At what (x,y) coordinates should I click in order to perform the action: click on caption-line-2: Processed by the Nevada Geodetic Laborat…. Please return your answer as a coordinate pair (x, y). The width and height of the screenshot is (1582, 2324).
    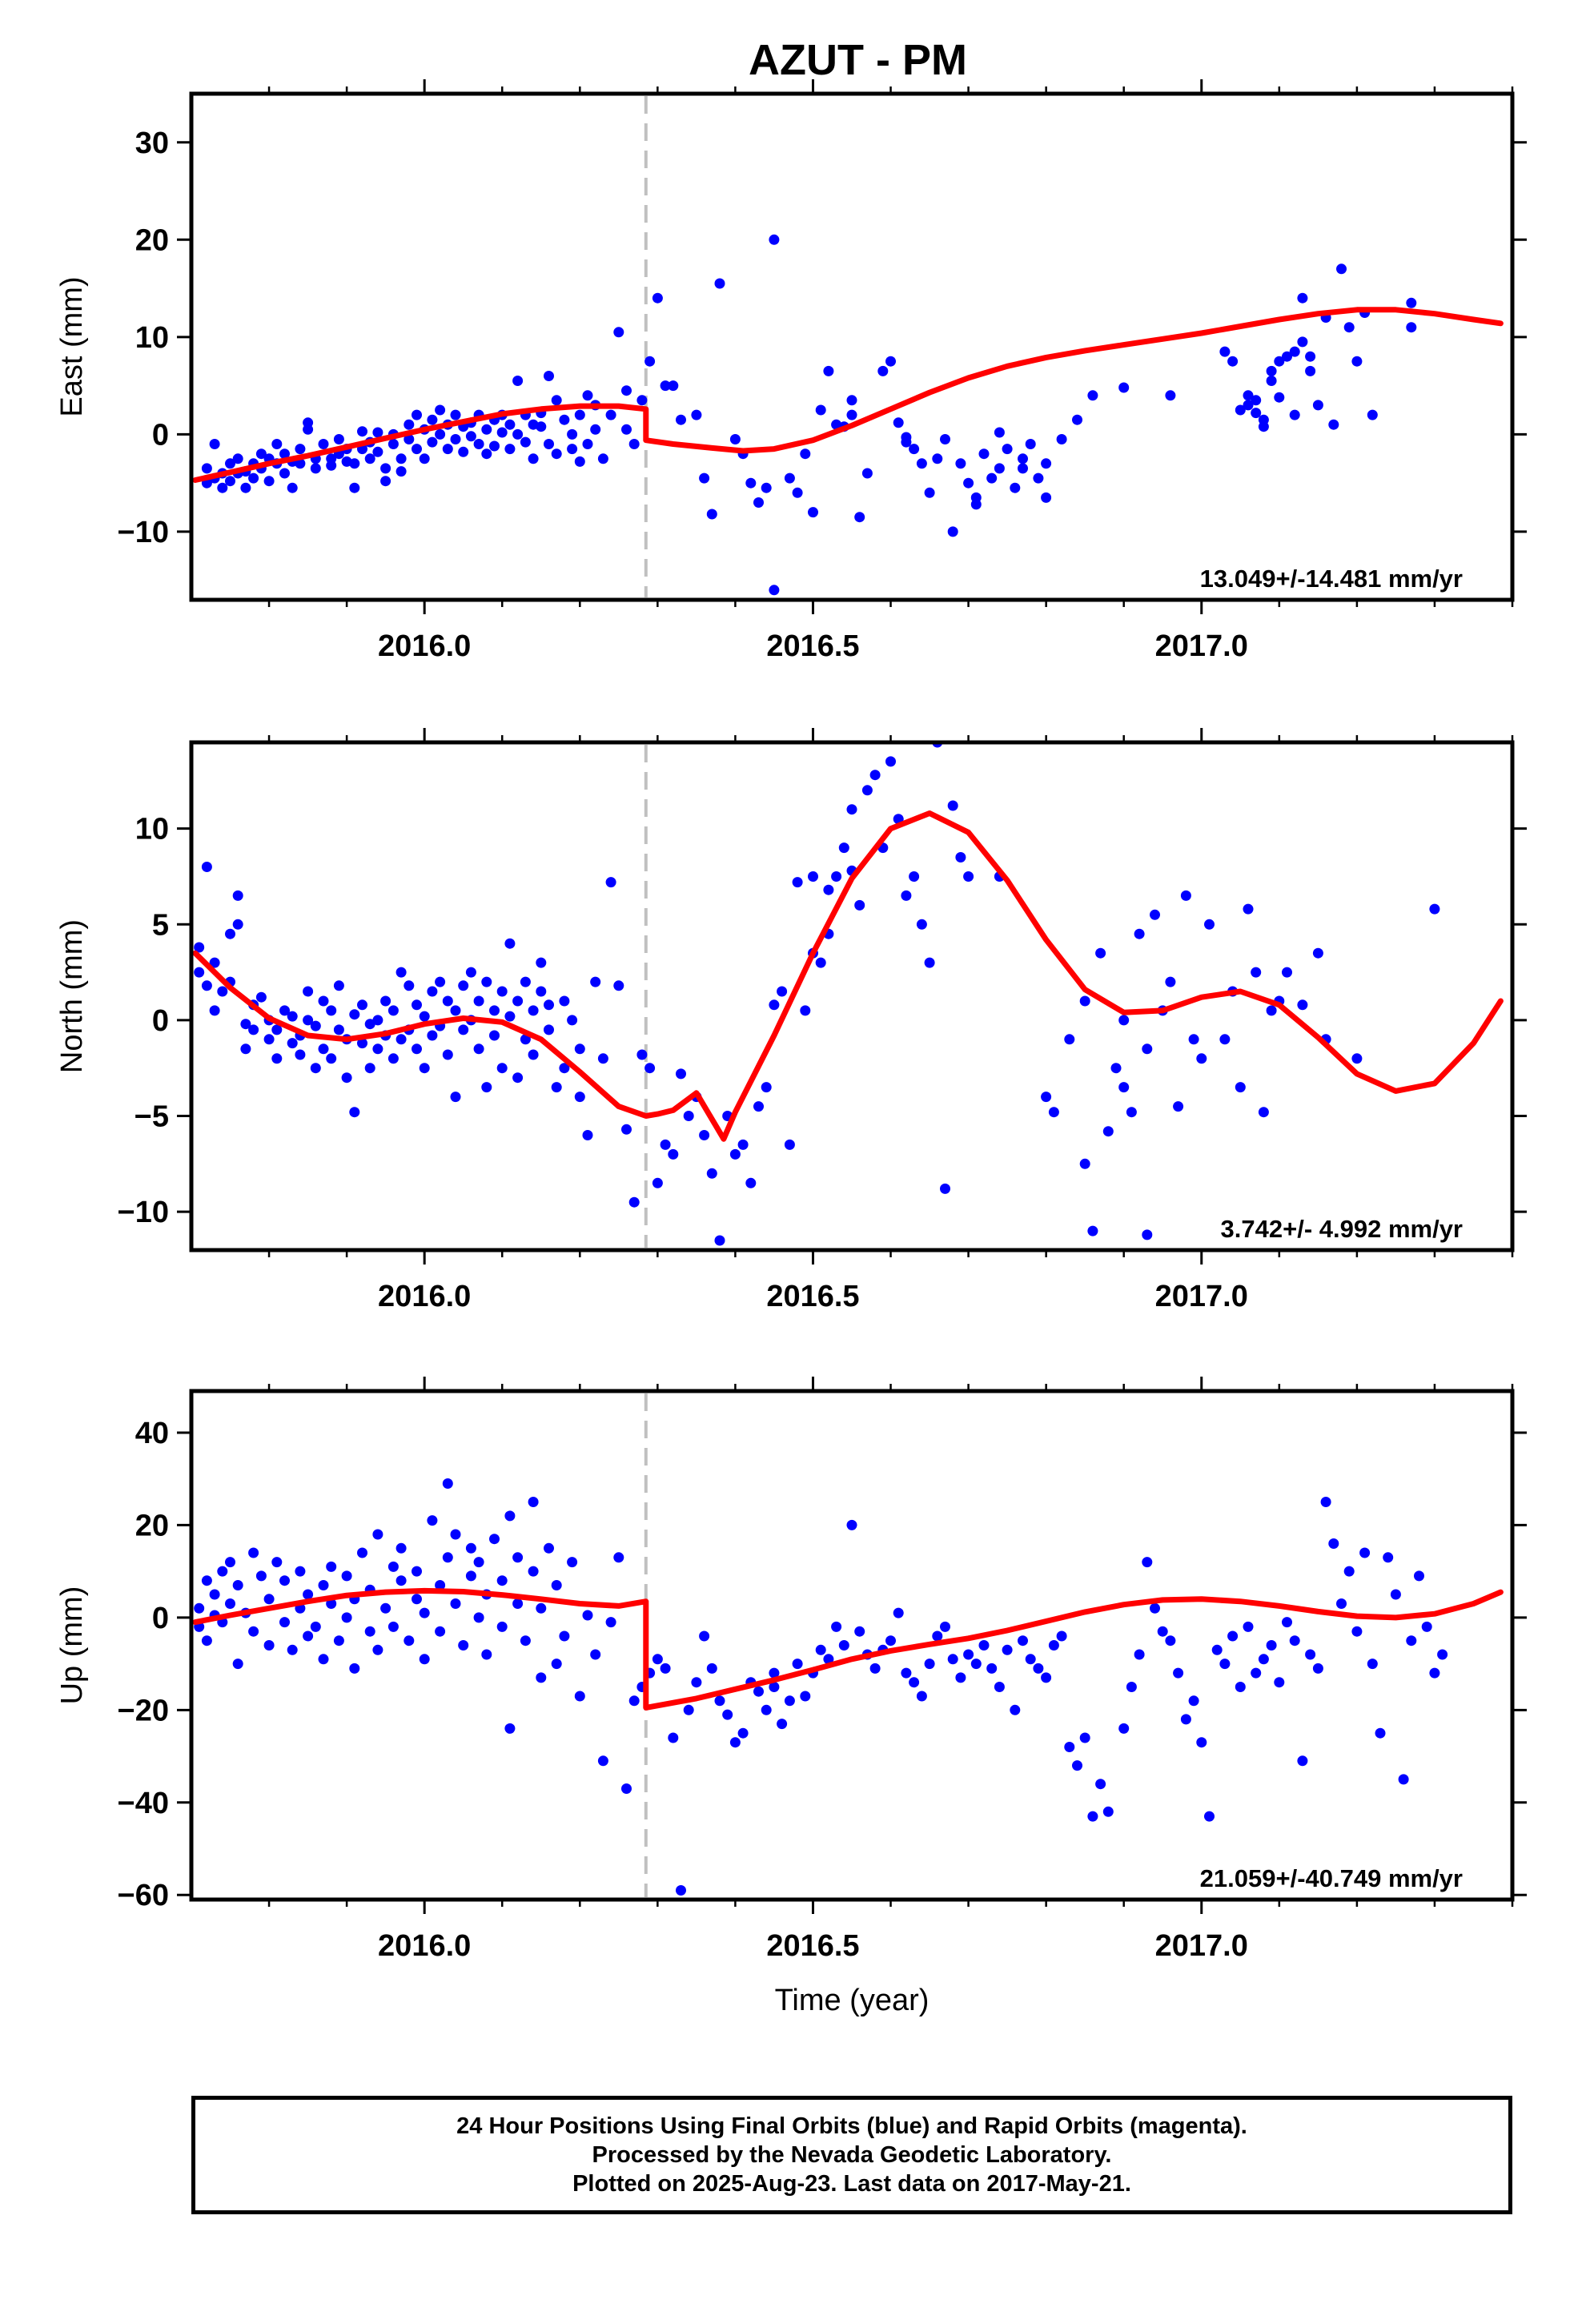
    Looking at the image, I should click on (852, 2155).